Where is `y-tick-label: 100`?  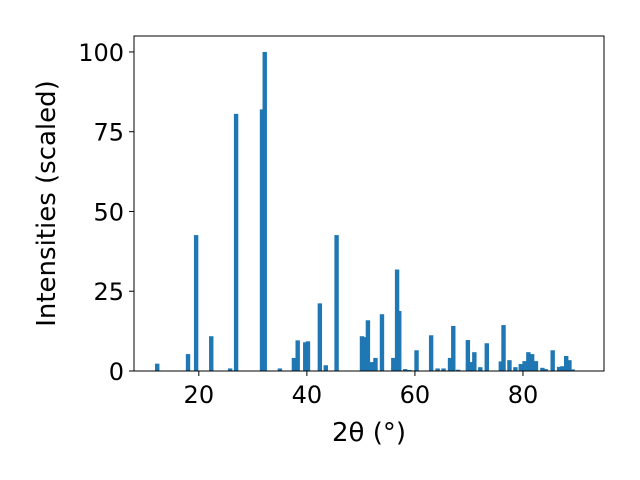
y-tick-label: 100 is located at coordinates (101, 53).